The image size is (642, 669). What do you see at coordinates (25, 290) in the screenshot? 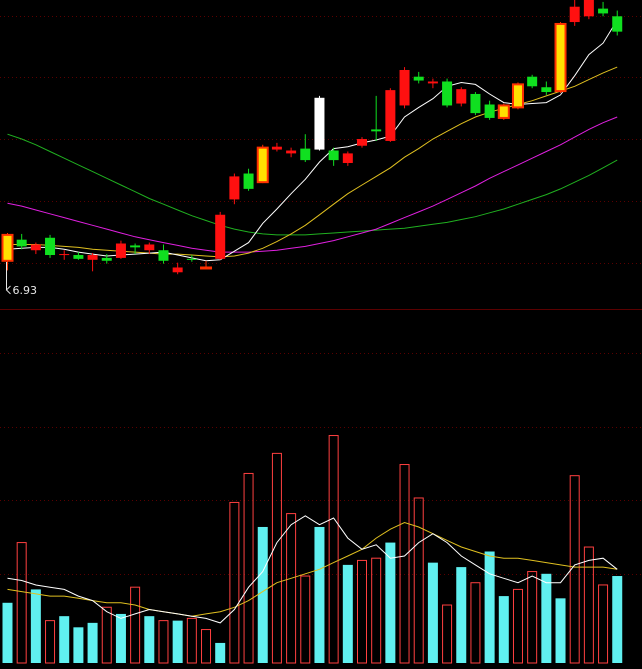
I see `low-price-label: 6.93` at bounding box center [25, 290].